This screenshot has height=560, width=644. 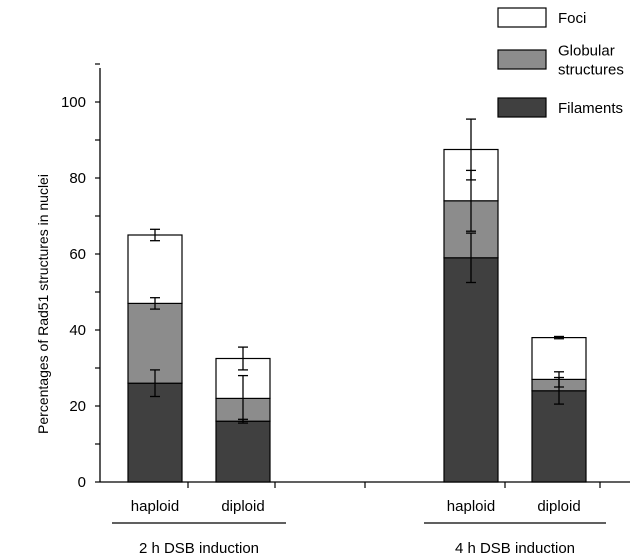 What do you see at coordinates (73, 102) in the screenshot?
I see `y-tick-label: 100` at bounding box center [73, 102].